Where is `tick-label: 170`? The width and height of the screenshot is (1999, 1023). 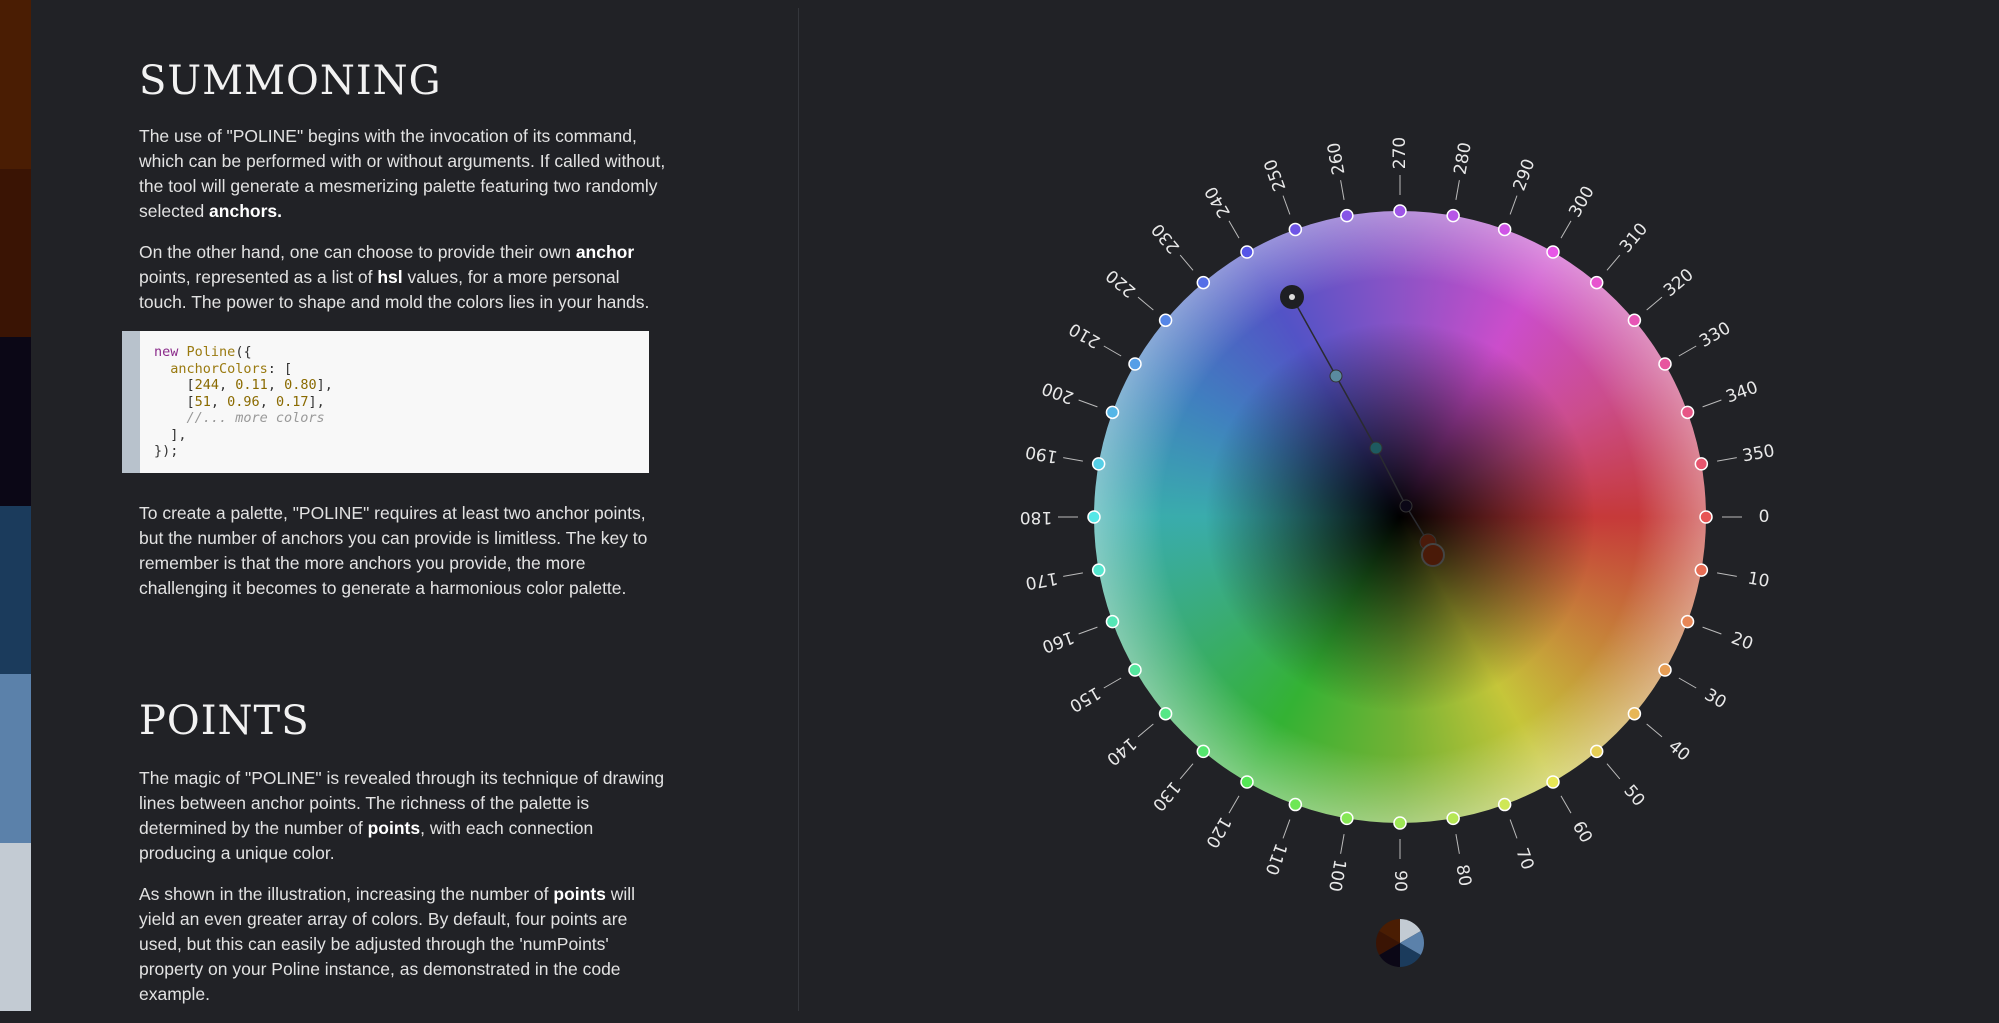
tick-label: 170 is located at coordinates (1041, 580).